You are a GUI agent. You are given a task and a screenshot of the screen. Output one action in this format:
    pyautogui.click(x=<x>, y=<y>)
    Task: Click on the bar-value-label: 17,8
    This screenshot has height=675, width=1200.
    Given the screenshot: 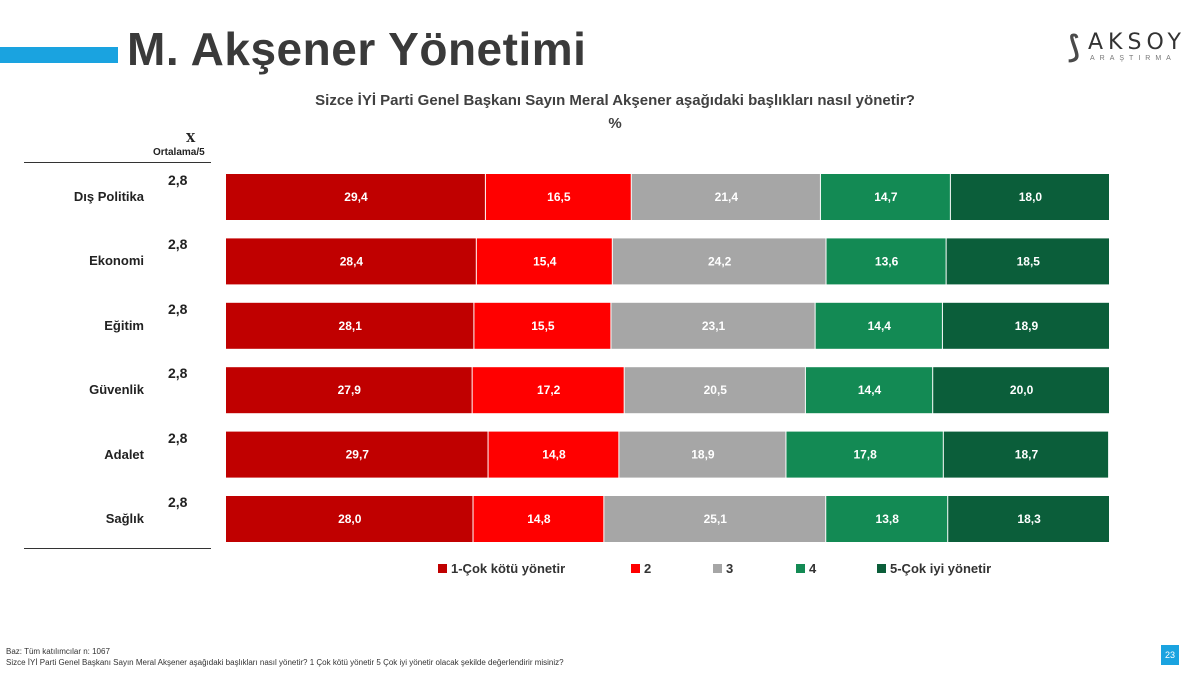 What is the action you would take?
    pyautogui.click(x=865, y=455)
    